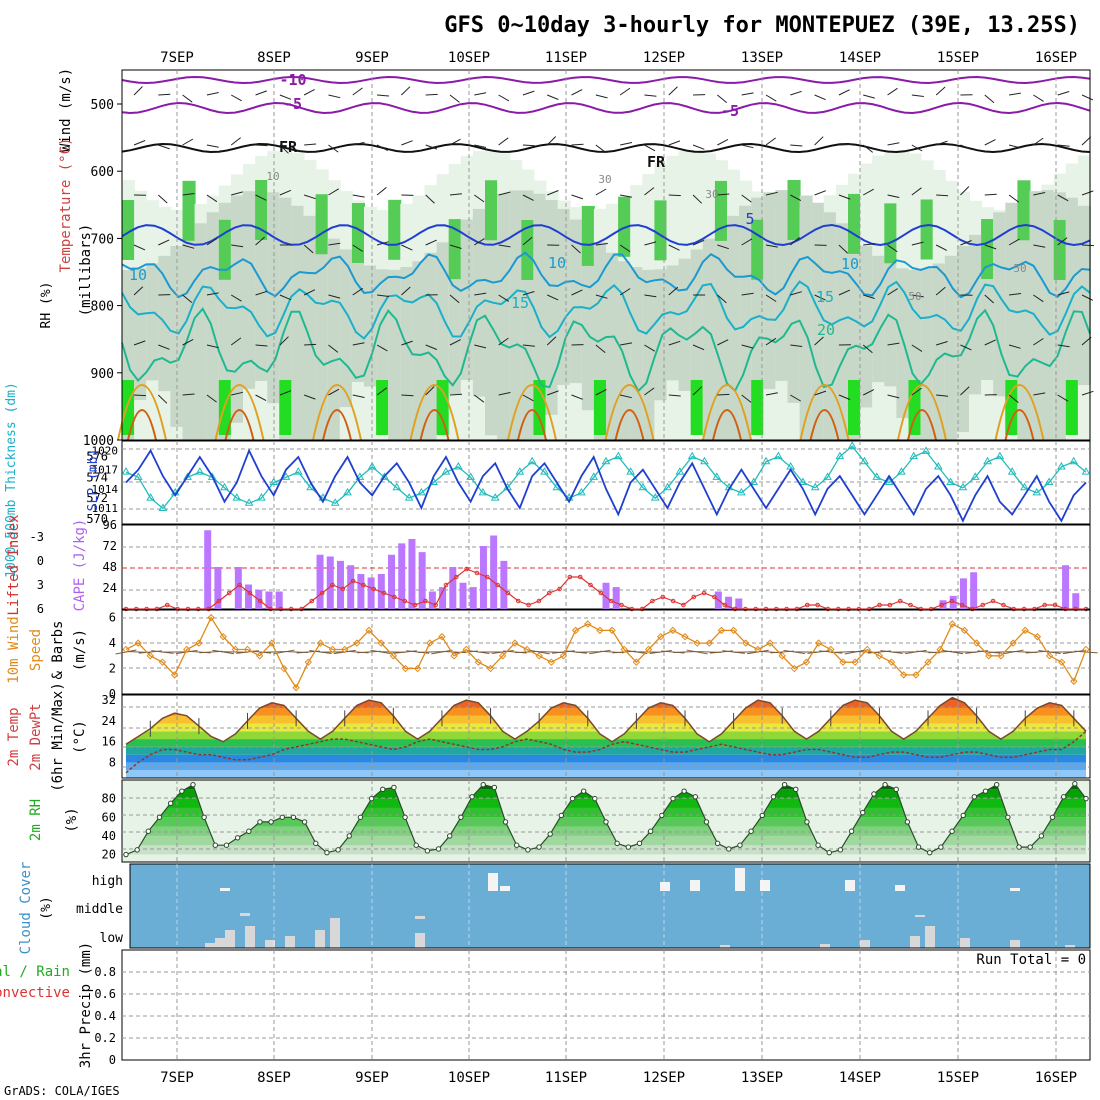 The width and height of the screenshot is (1100, 1100). Describe the element at coordinates (860, 1078) in the screenshot. I see `date-label-bottom: 14SEP` at that location.